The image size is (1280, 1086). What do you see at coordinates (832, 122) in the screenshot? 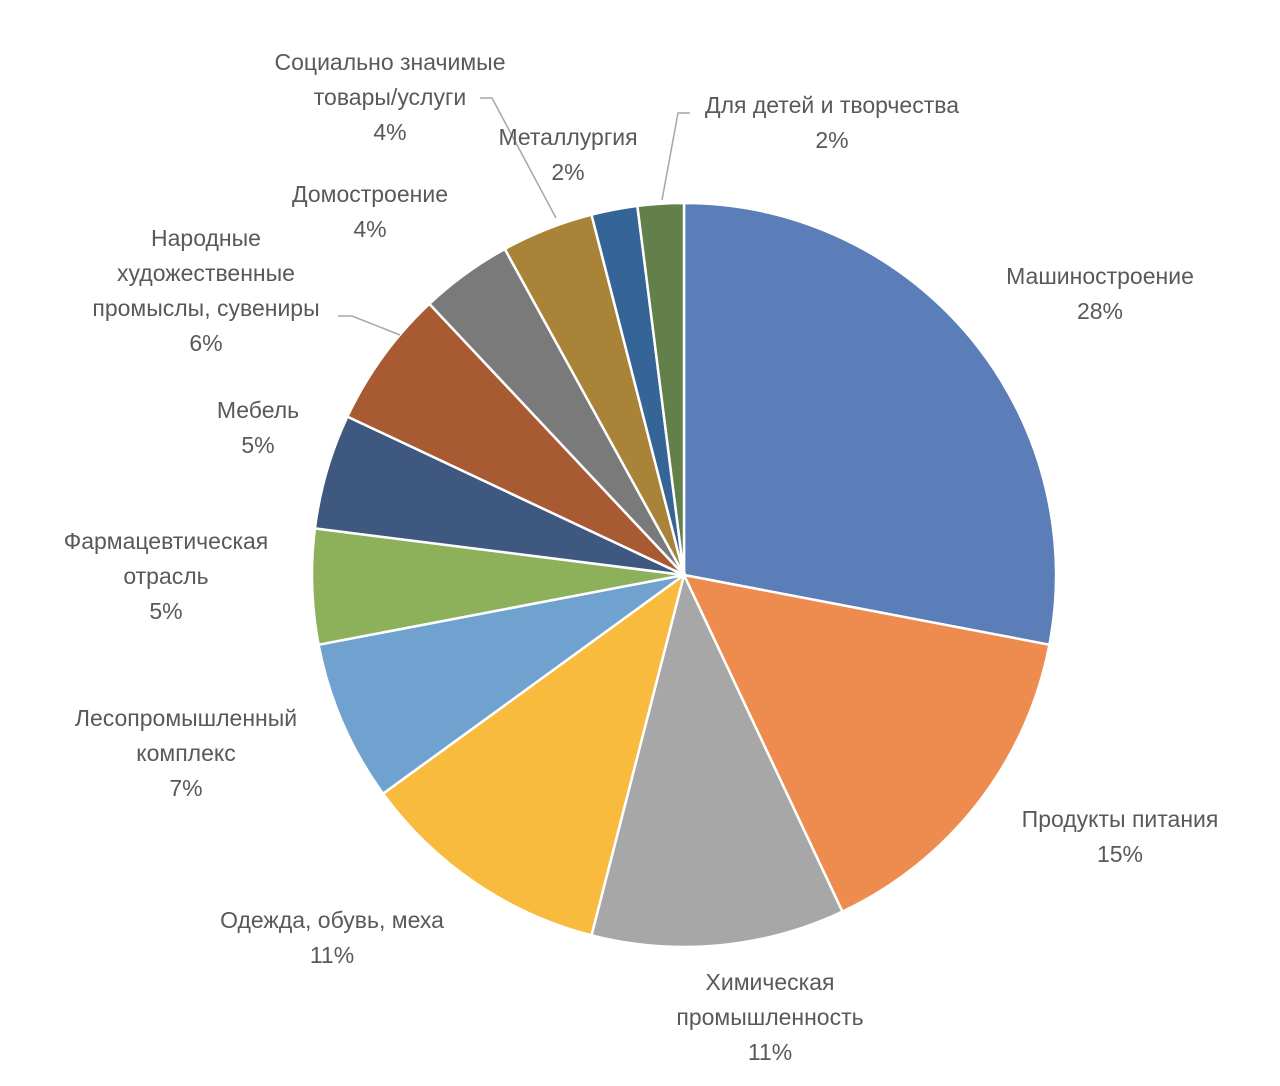
I see `slice-label-12: Для детей и творчества 2%` at bounding box center [832, 122].